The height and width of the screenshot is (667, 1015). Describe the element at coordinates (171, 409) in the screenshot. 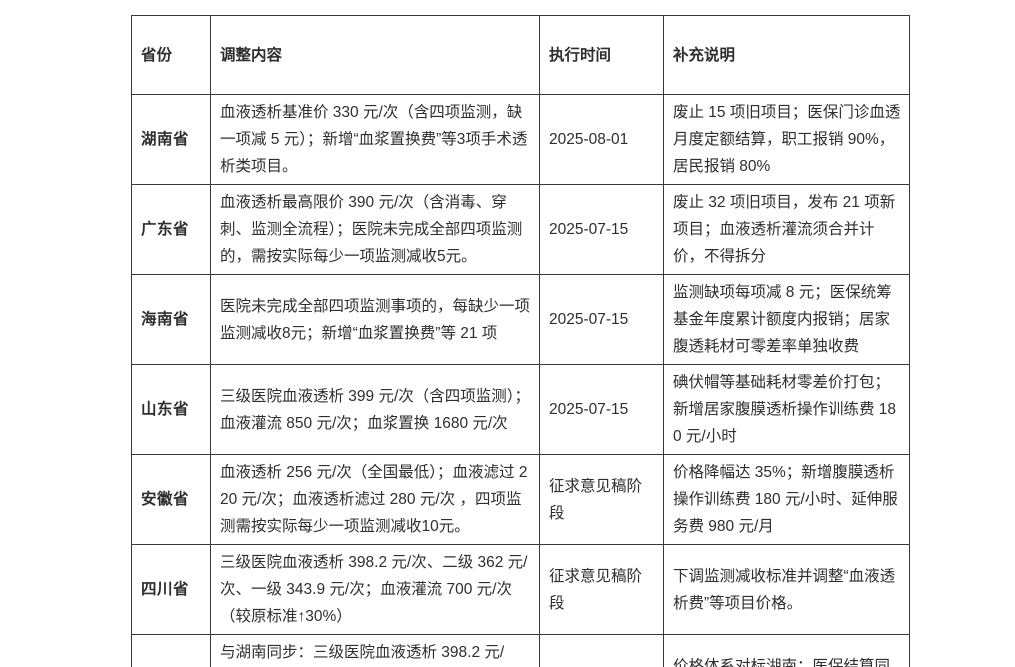

I see `cell-province: 山东省` at that location.